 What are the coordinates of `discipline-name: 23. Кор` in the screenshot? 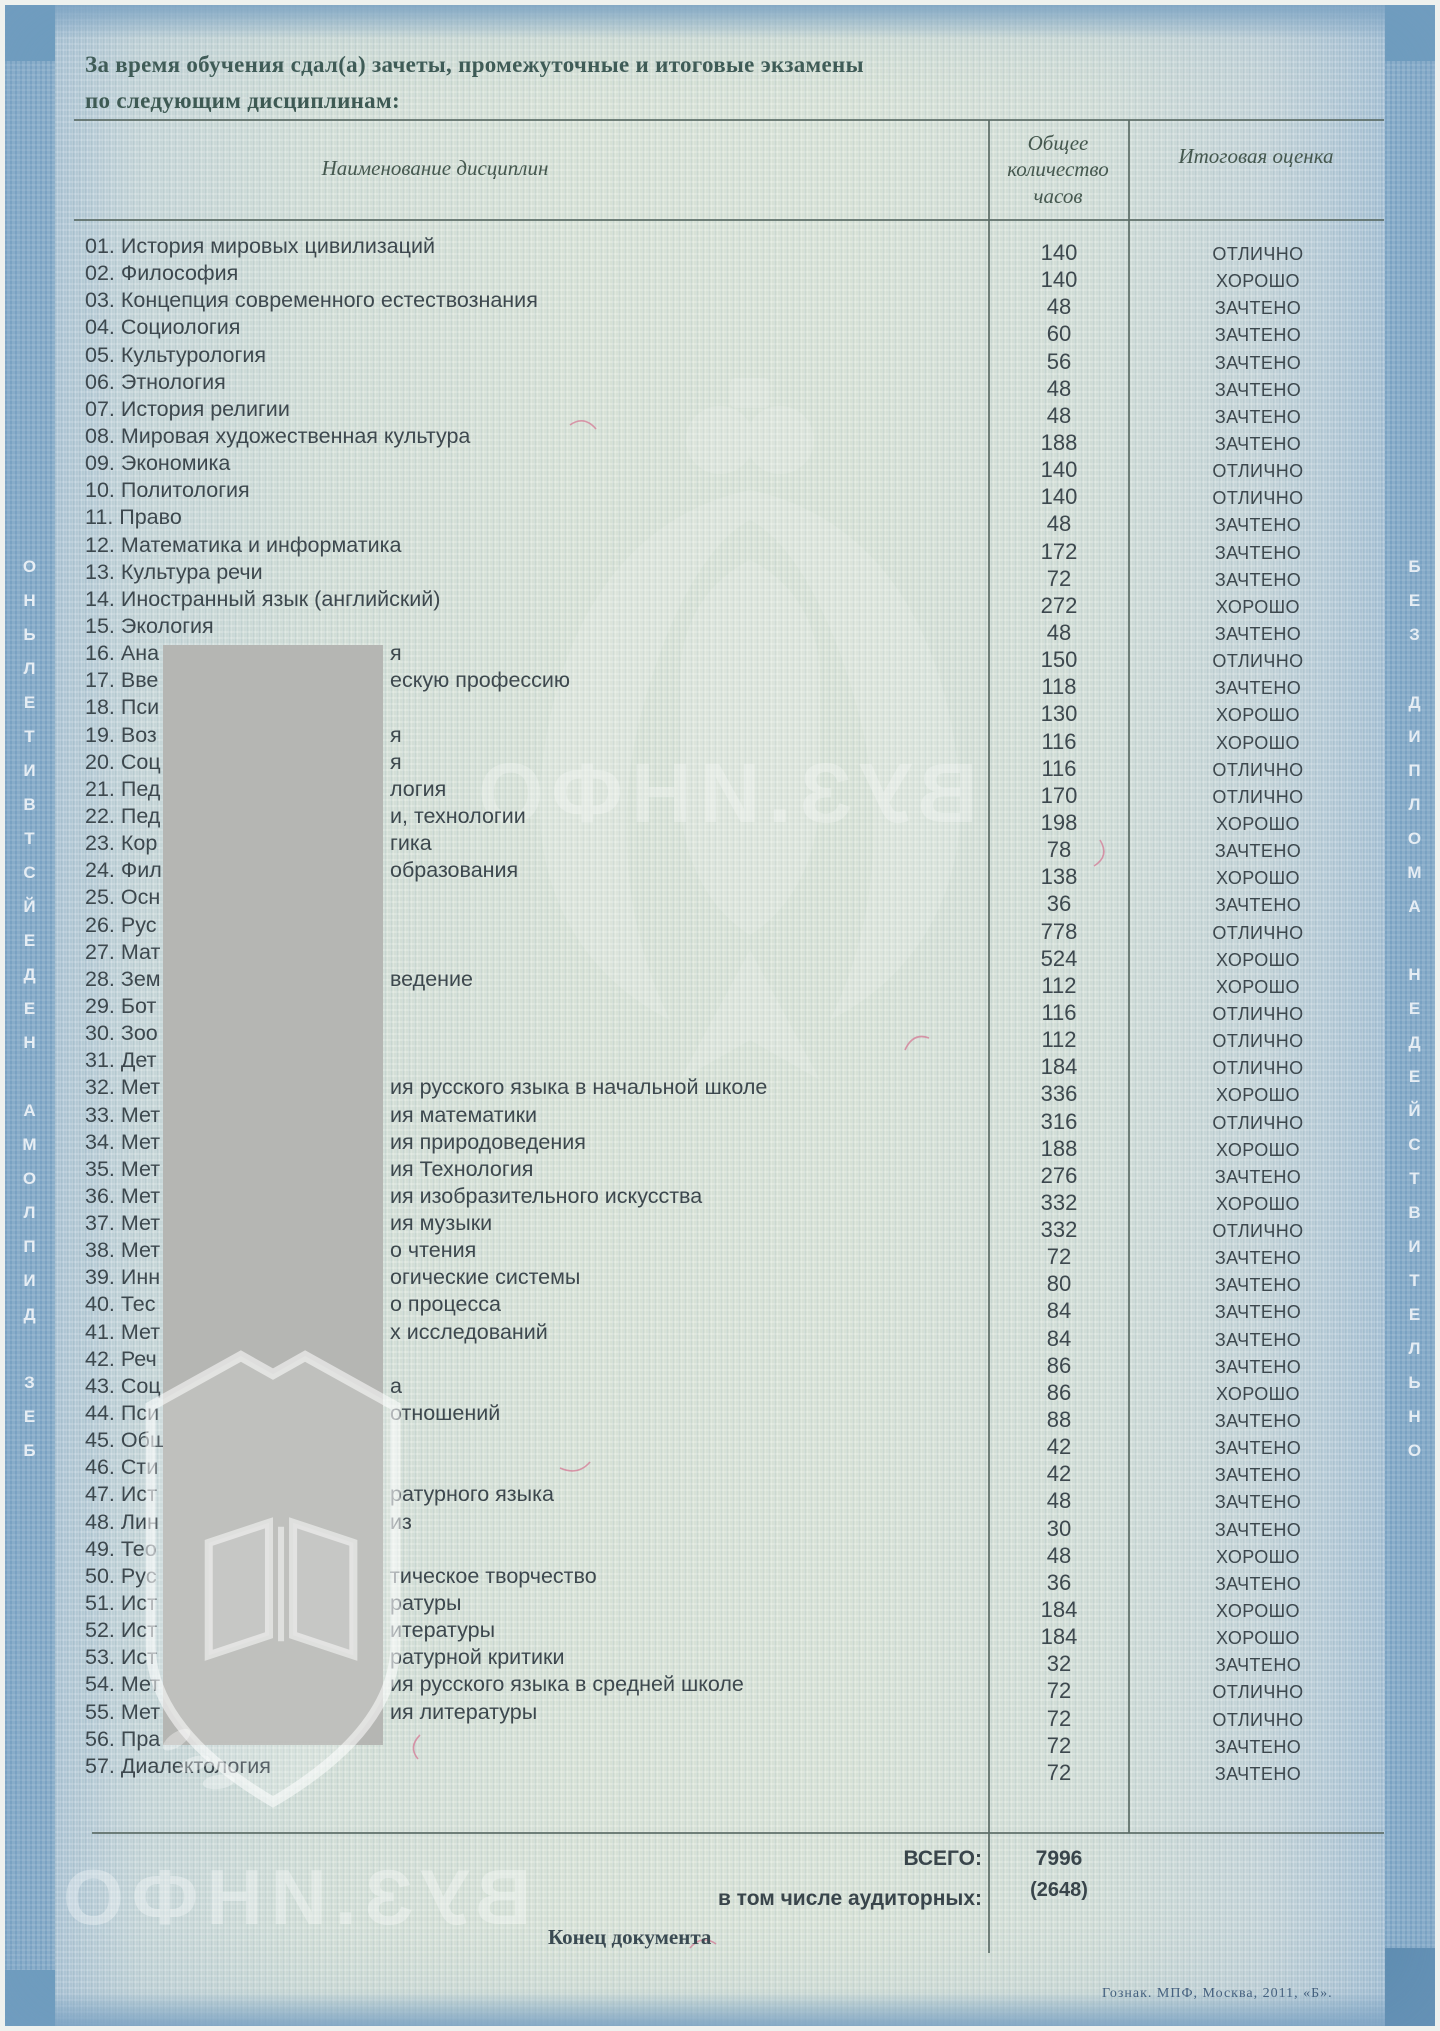 It's located at (121, 843).